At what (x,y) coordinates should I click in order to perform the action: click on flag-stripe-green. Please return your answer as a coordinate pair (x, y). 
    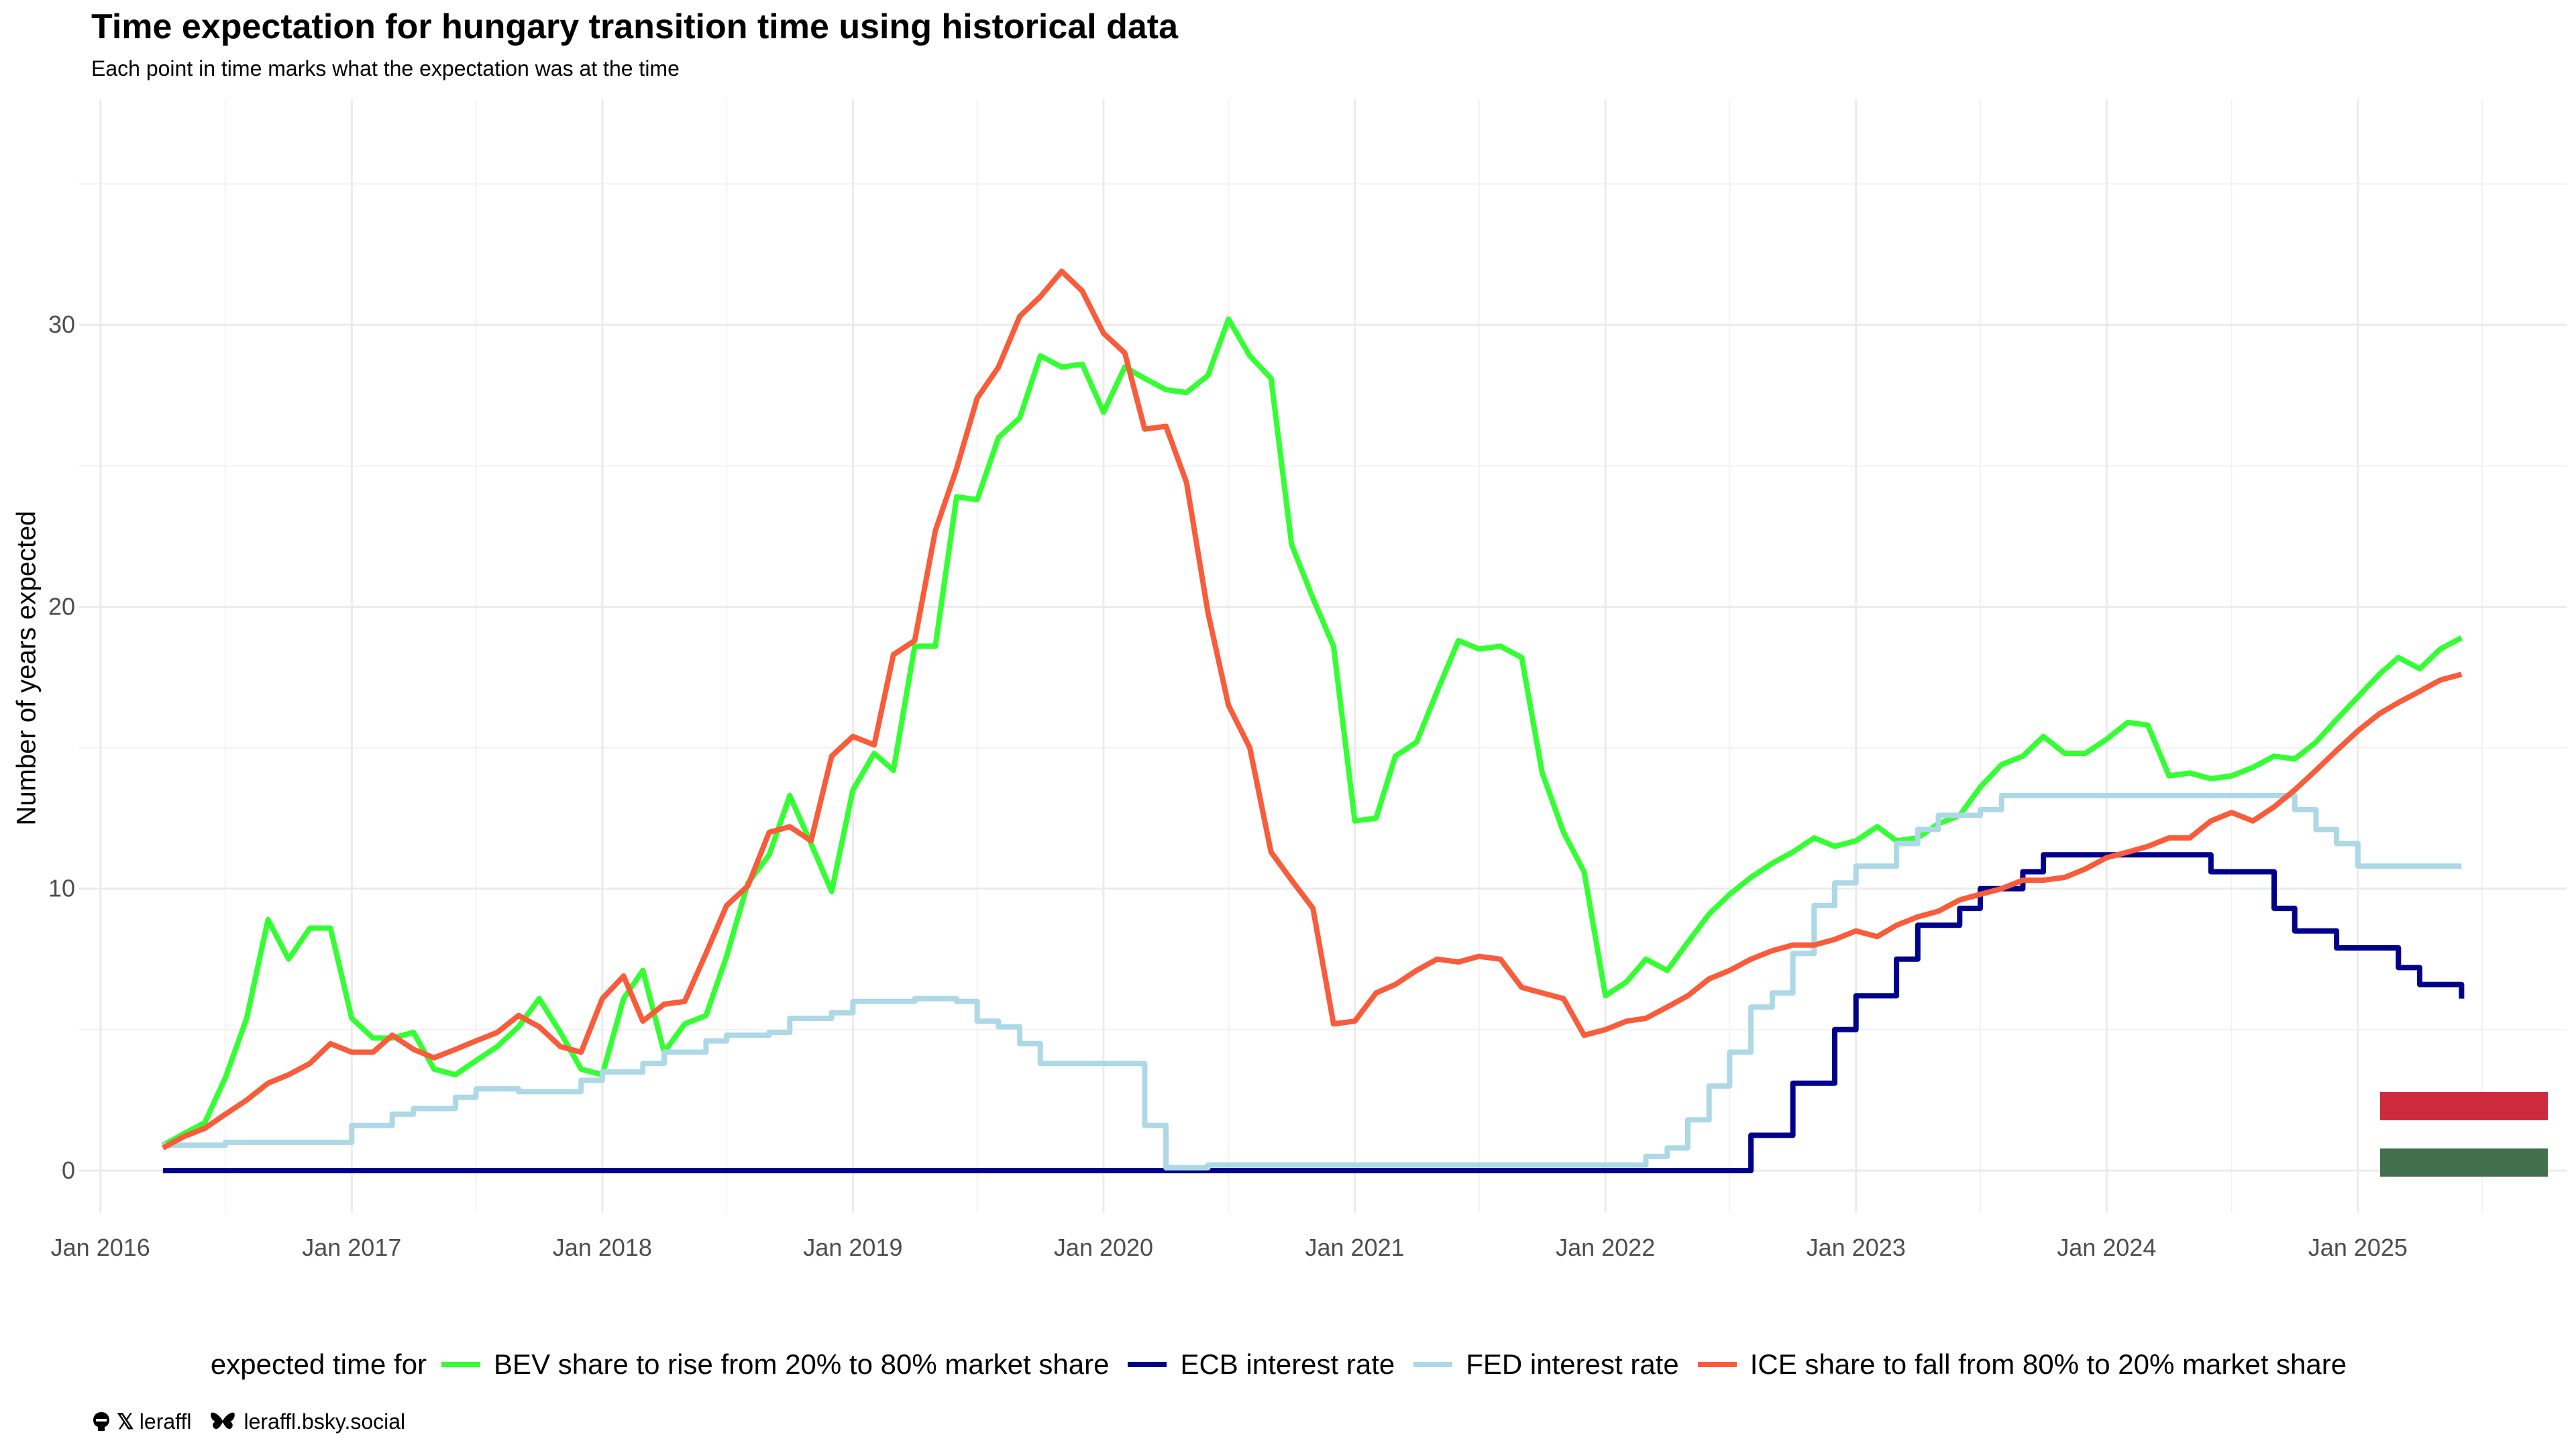
    Looking at the image, I should click on (2464, 1162).